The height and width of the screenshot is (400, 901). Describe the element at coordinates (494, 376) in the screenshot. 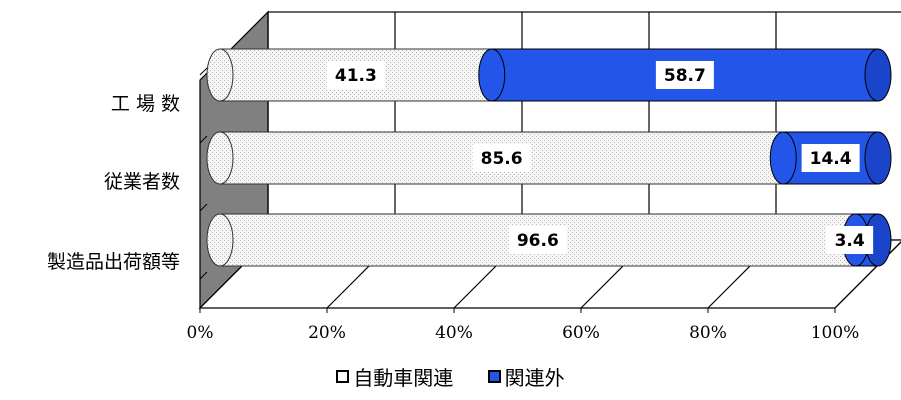

I see `legend-swatch-unrelated` at that location.